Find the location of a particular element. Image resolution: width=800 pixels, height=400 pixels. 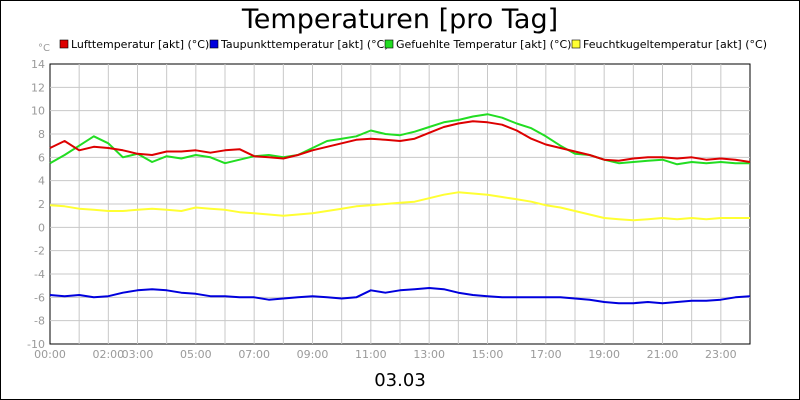

x-tick-label: 11:00 is located at coordinates (371, 354).